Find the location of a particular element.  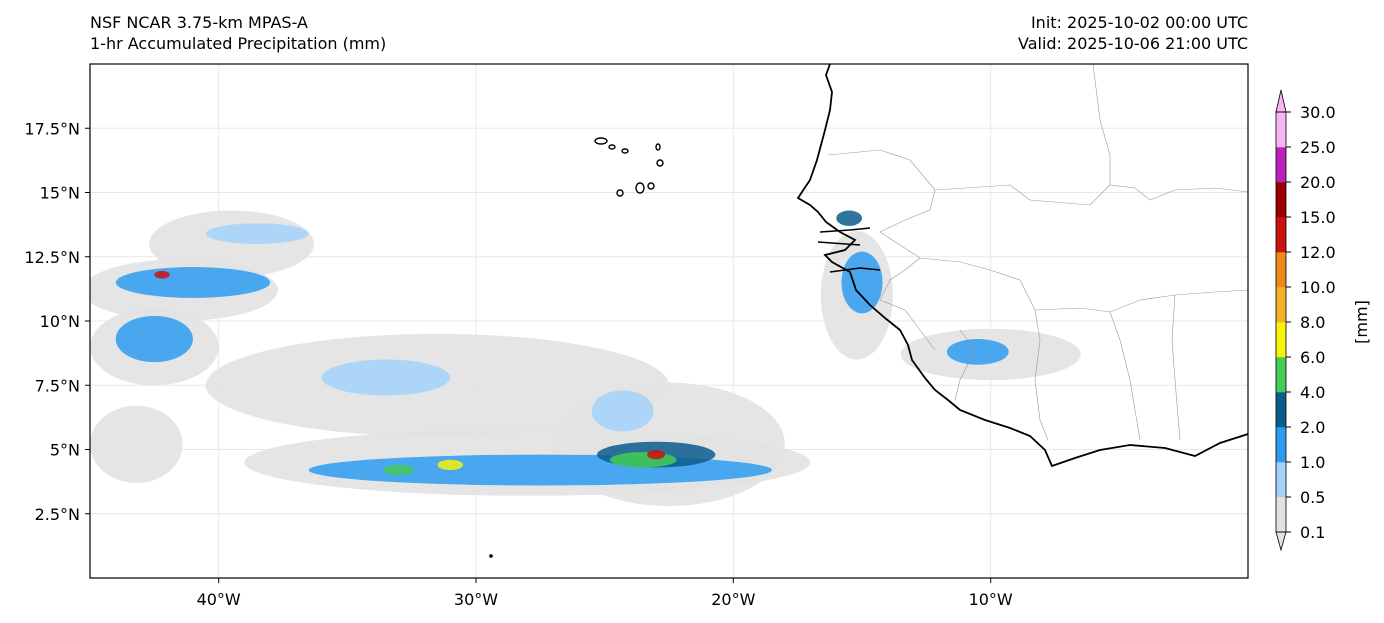

latitude-ticks: 2.5°N 5°N 7.5°N 10°N 12.5°N 15°N 17.5°N is located at coordinates (57, 321).